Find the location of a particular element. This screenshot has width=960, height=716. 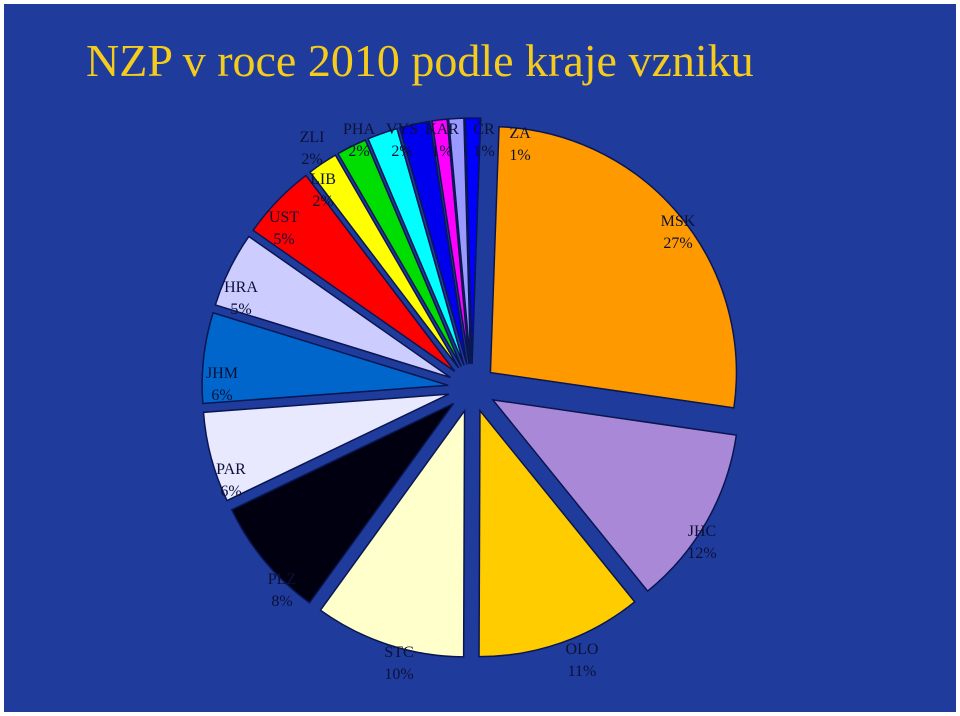

slice-label-name: LIB is located at coordinates (323, 179).